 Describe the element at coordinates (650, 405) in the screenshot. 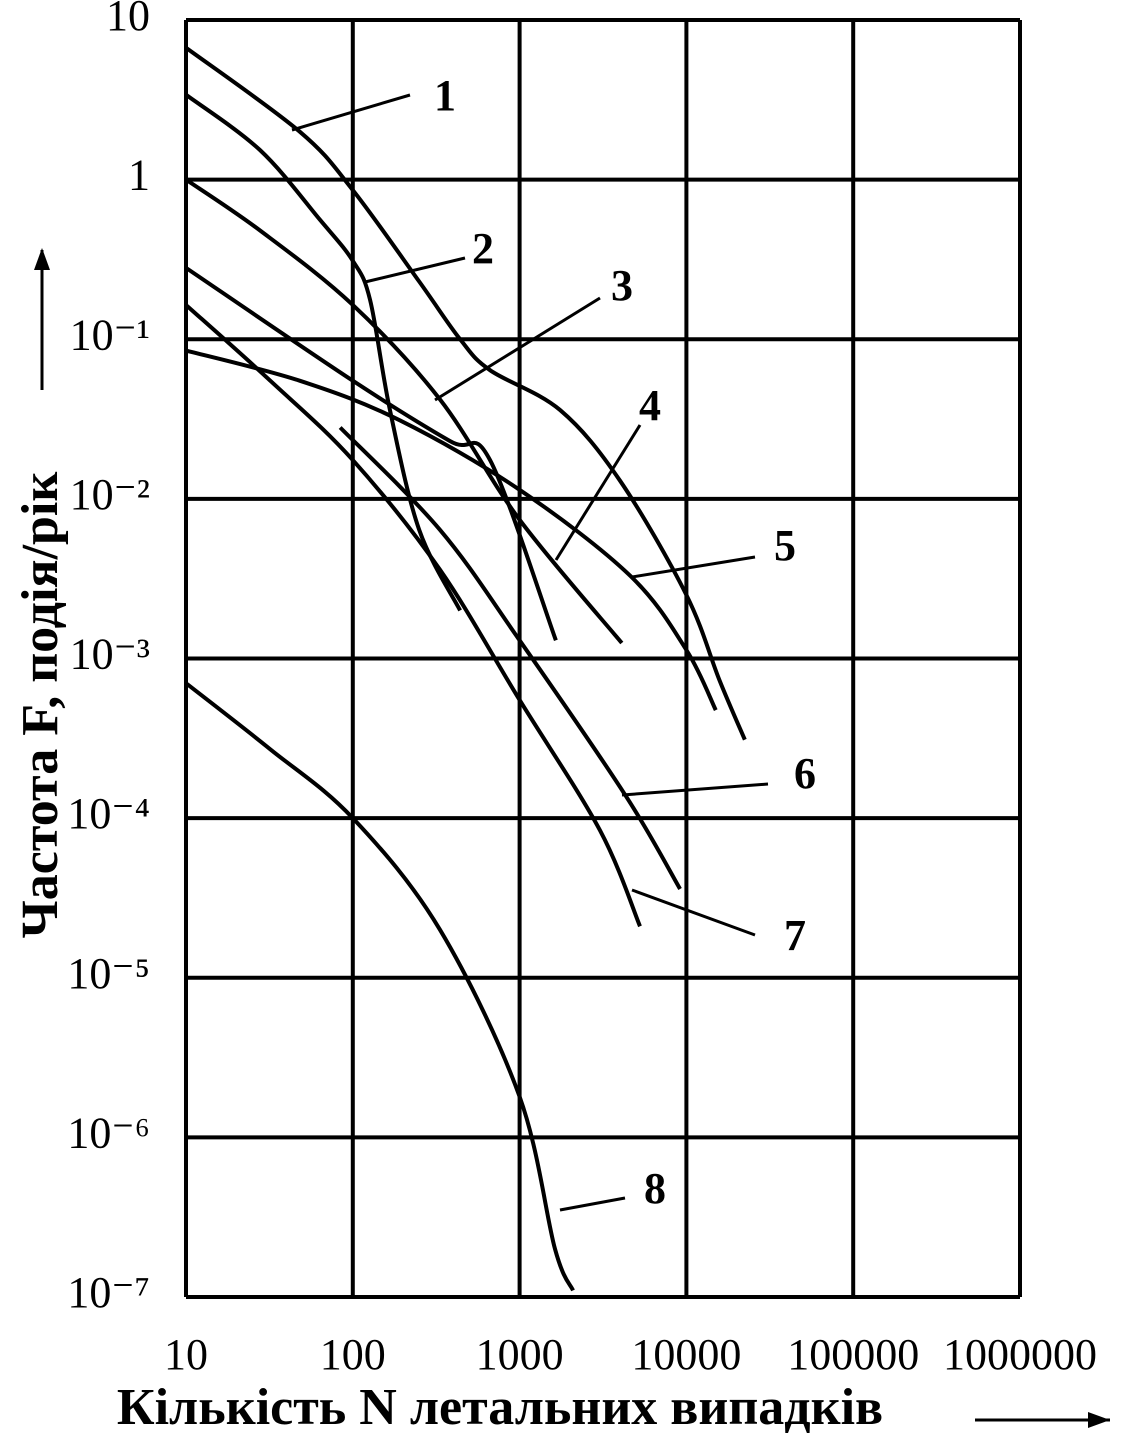

I see `curve-label: 4` at that location.